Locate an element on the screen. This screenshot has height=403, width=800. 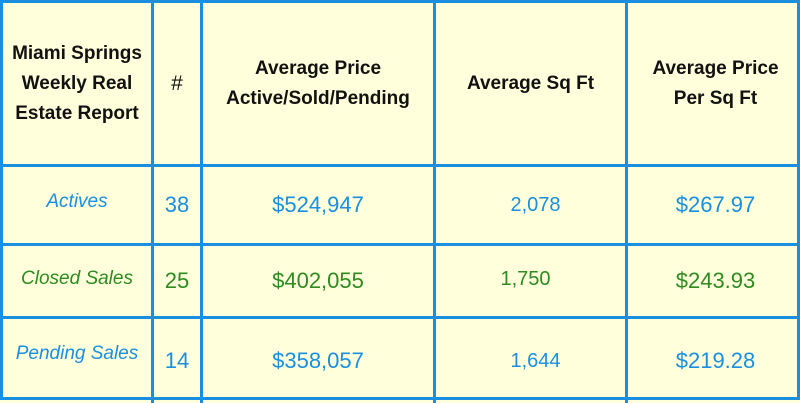
row-pending-price-per-sqft: $219.28 is located at coordinates (714, 361).